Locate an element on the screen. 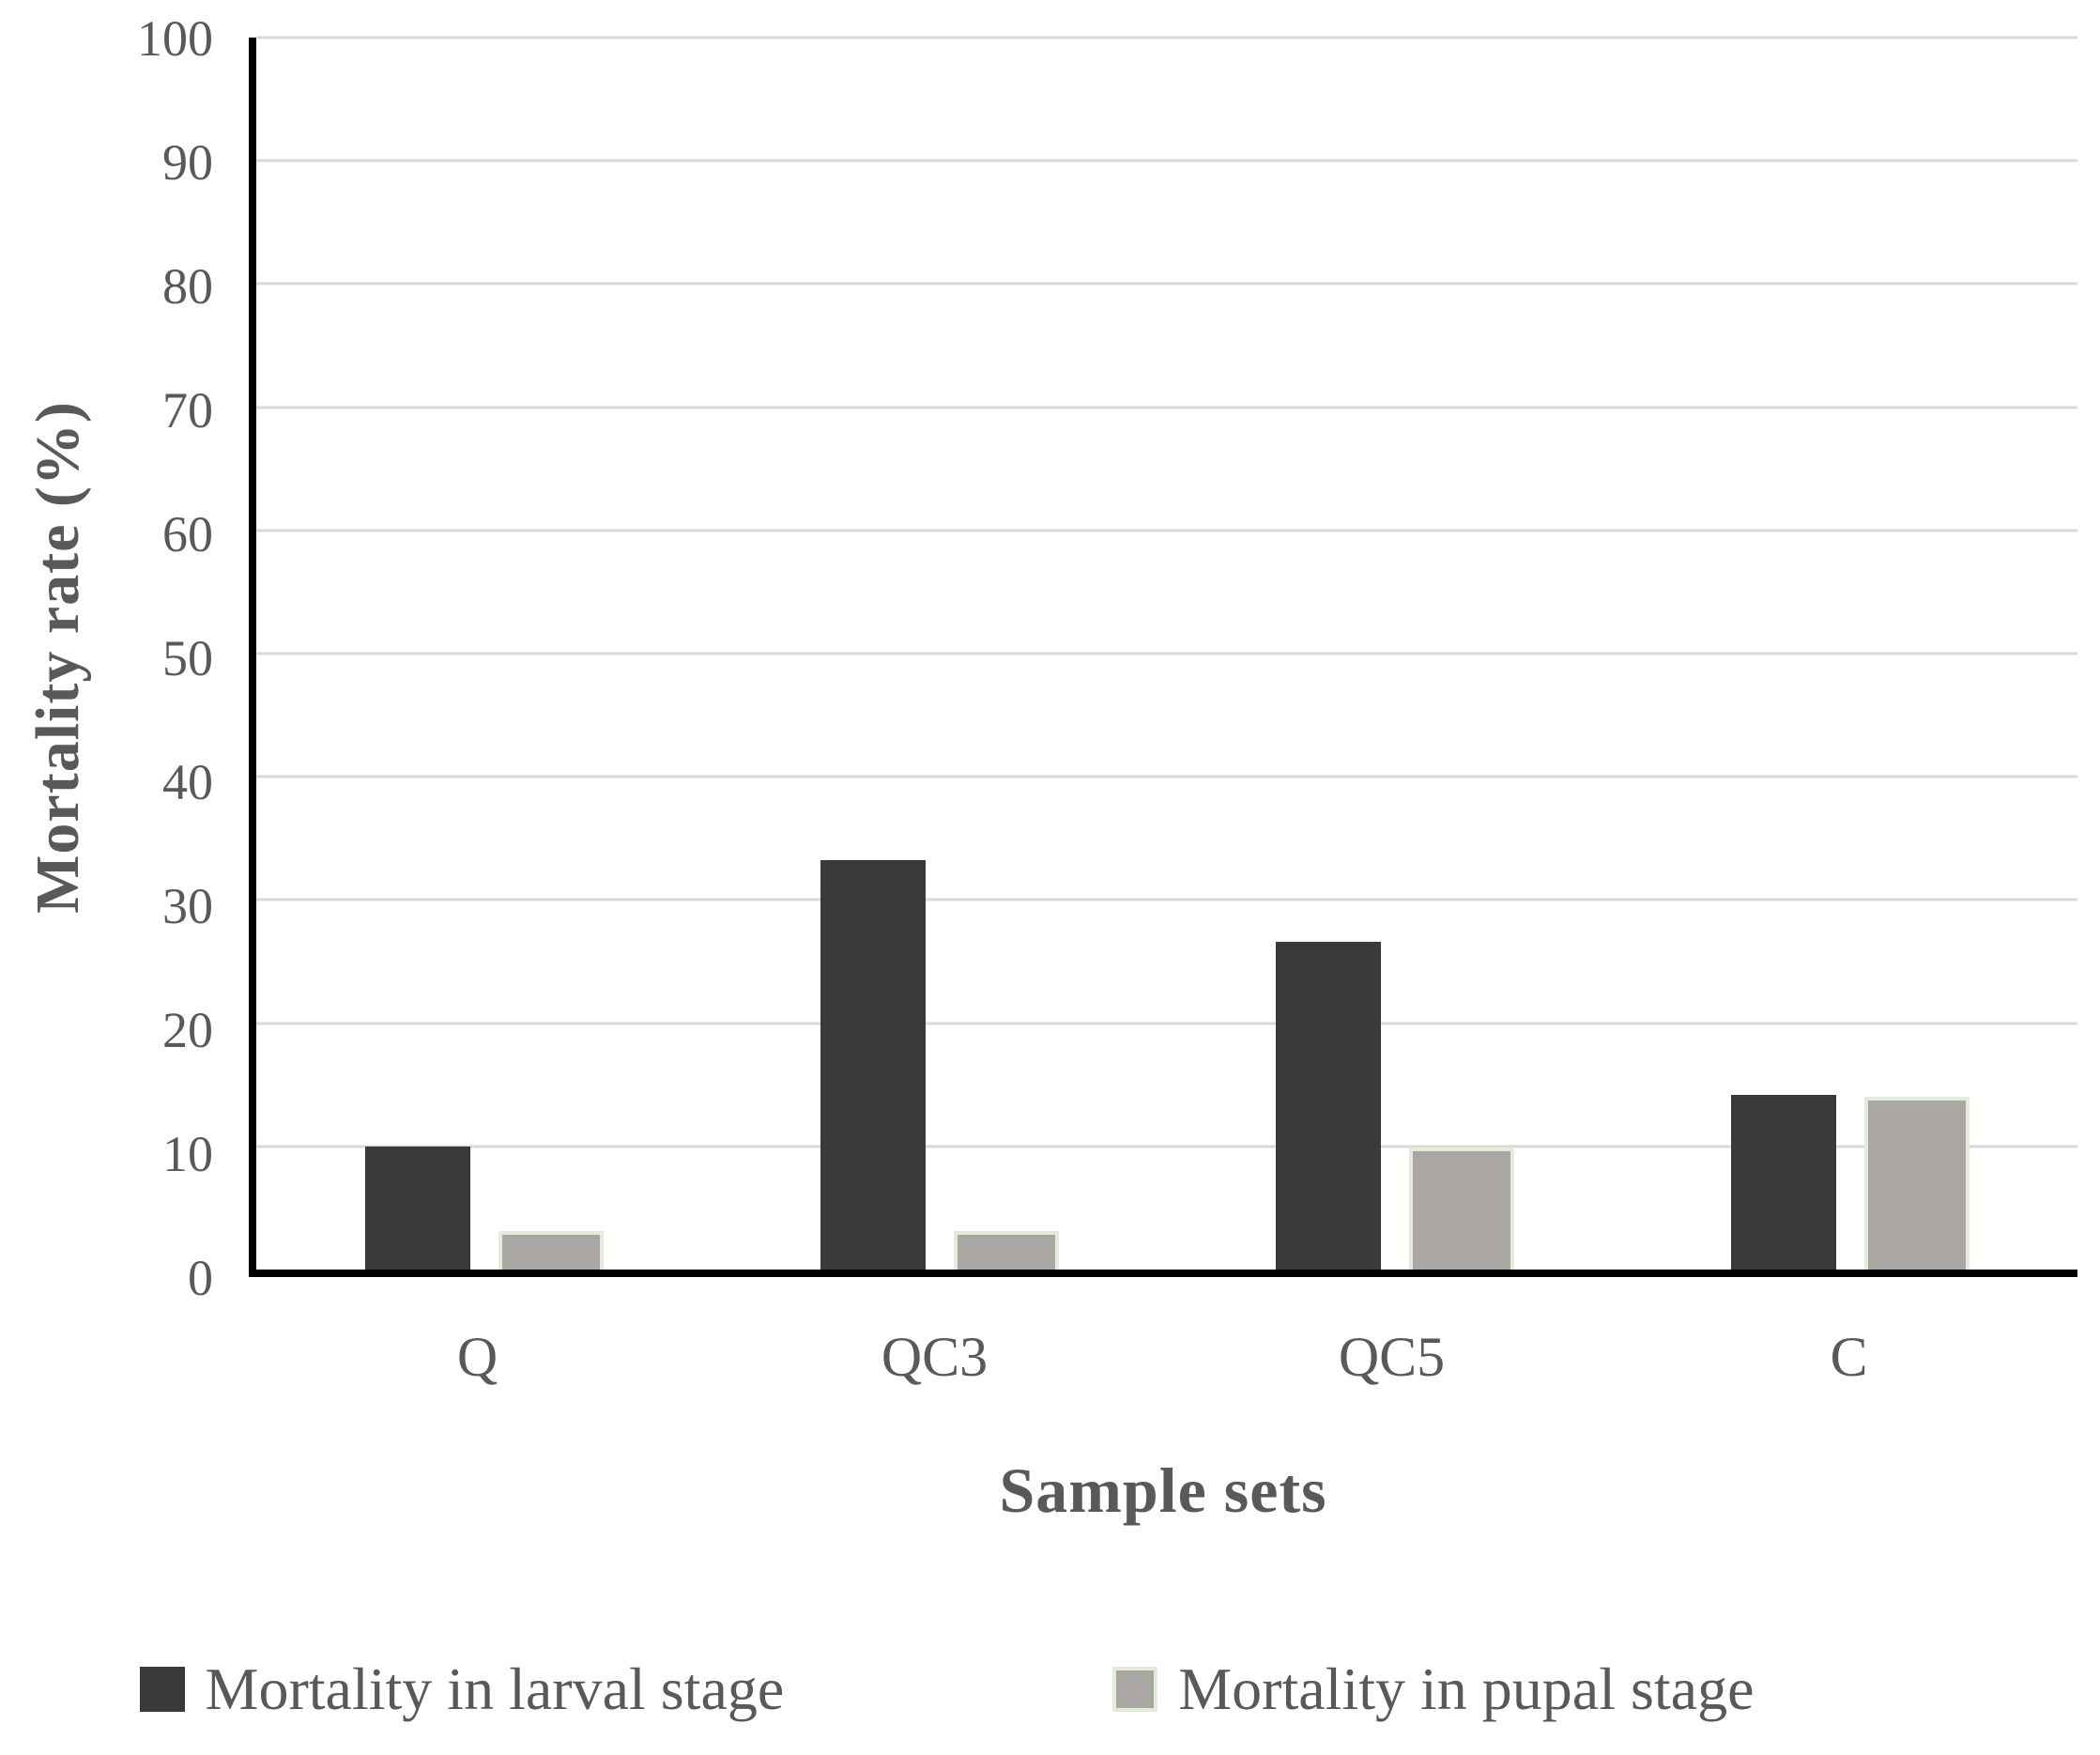  y-tick-label-30: 30 is located at coordinates (187, 906).